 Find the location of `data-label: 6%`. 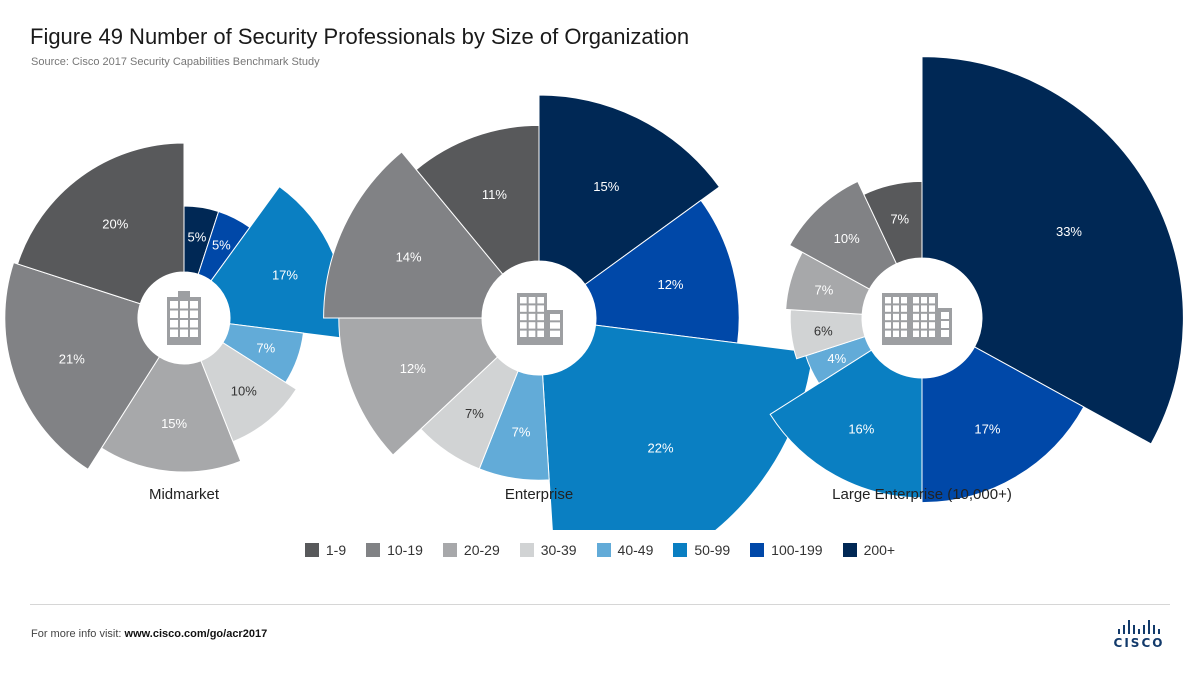

data-label: 6% is located at coordinates (823, 330).